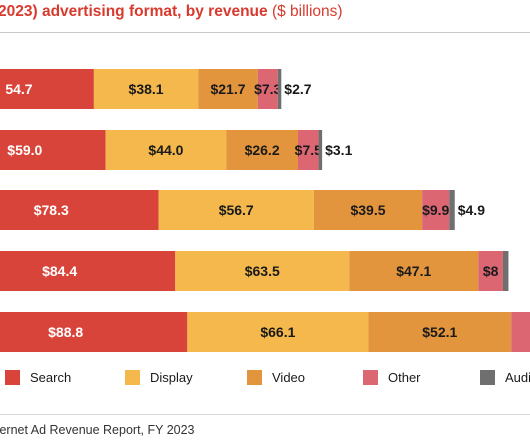 The image size is (530, 442). I want to click on legend-item-search: Search, so click(38, 377).